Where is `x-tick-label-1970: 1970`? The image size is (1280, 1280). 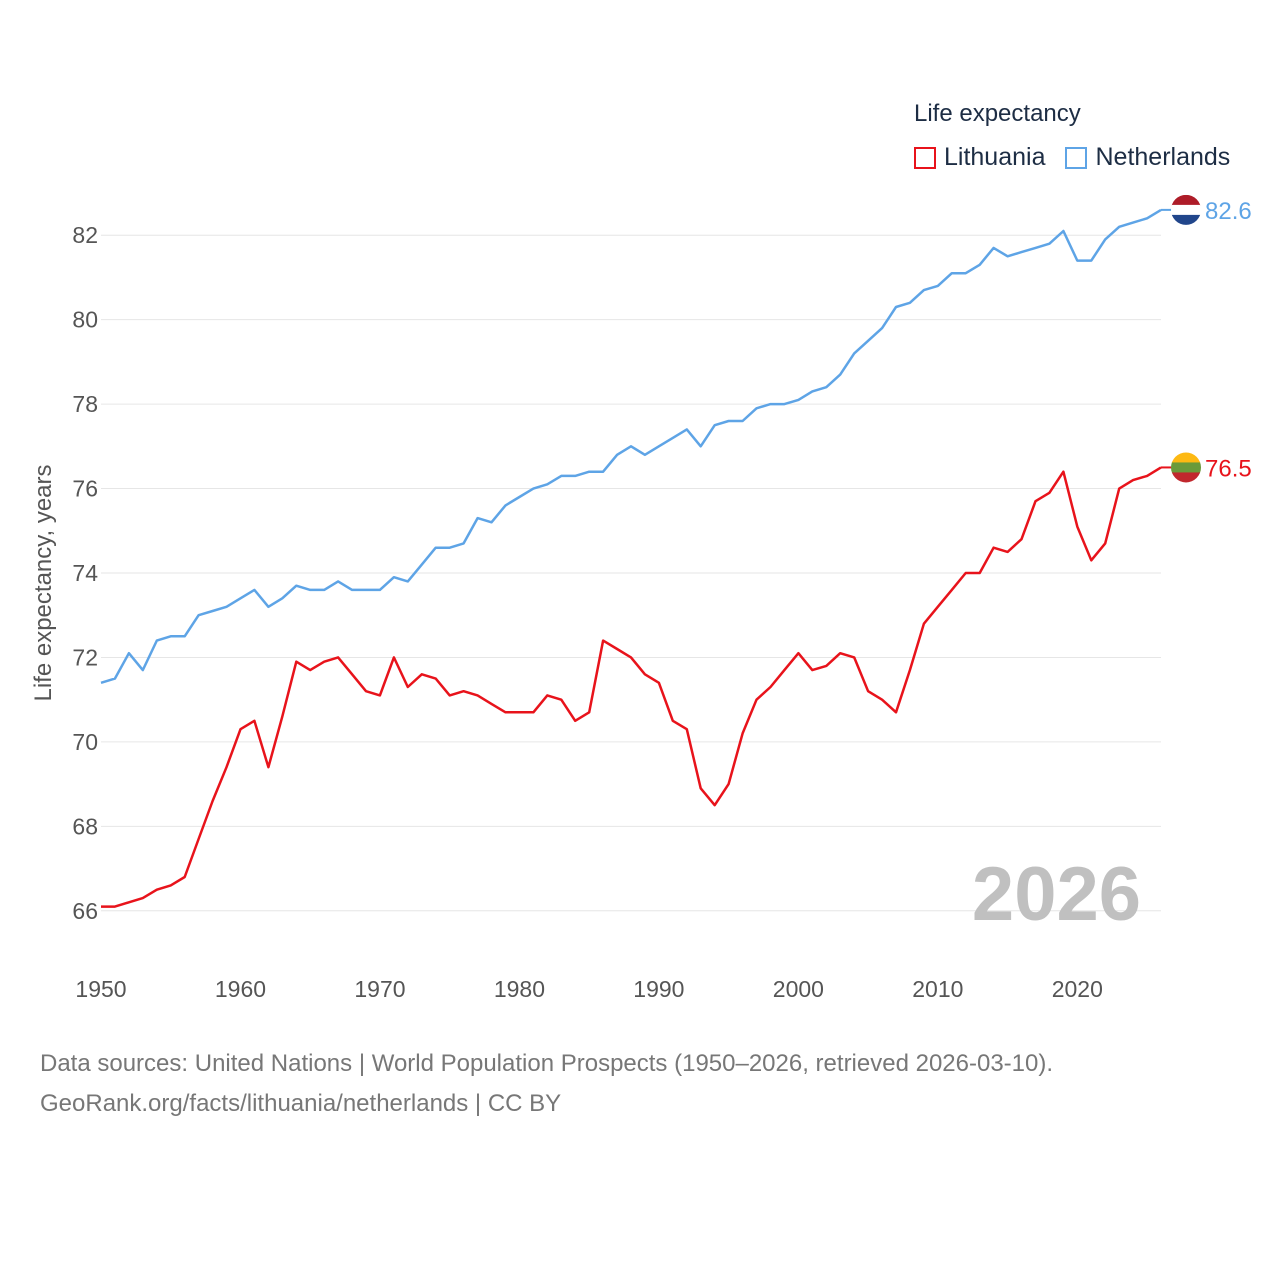 x-tick-label-1970: 1970 is located at coordinates (379, 989).